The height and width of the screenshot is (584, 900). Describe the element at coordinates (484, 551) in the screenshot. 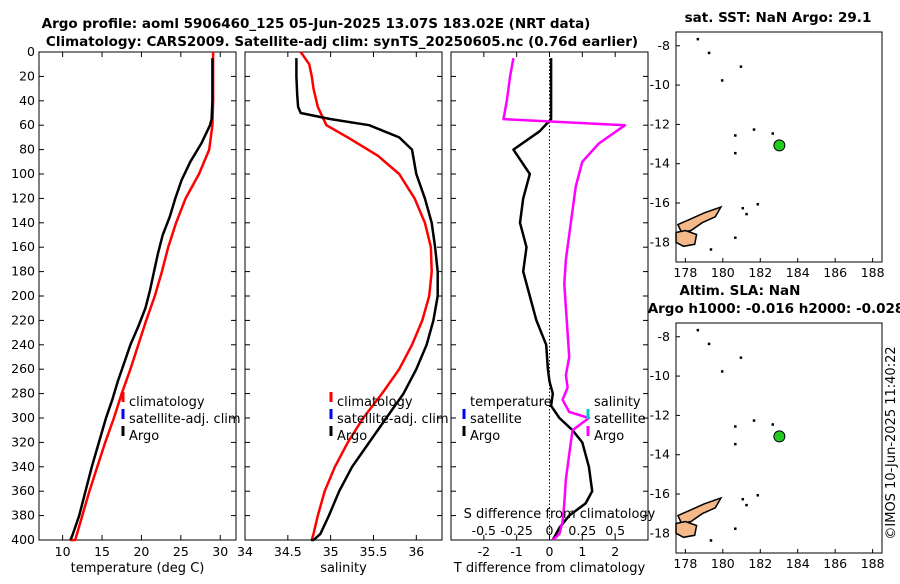

I see `x-tick-label: -2` at that location.